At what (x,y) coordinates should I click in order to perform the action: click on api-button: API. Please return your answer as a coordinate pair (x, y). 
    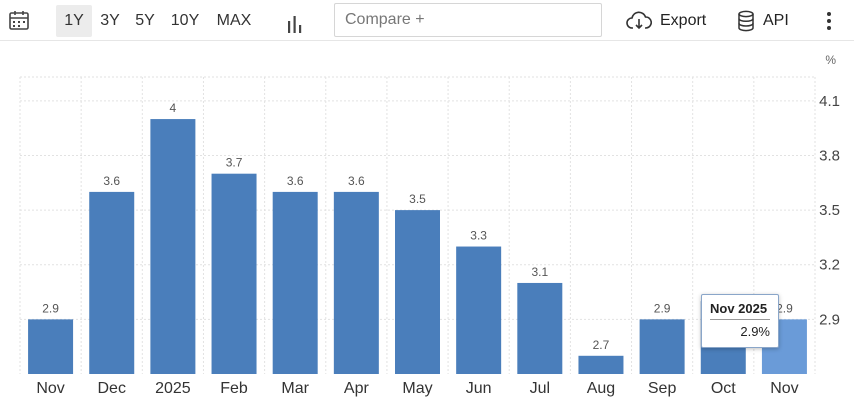
    Looking at the image, I should click on (763, 21).